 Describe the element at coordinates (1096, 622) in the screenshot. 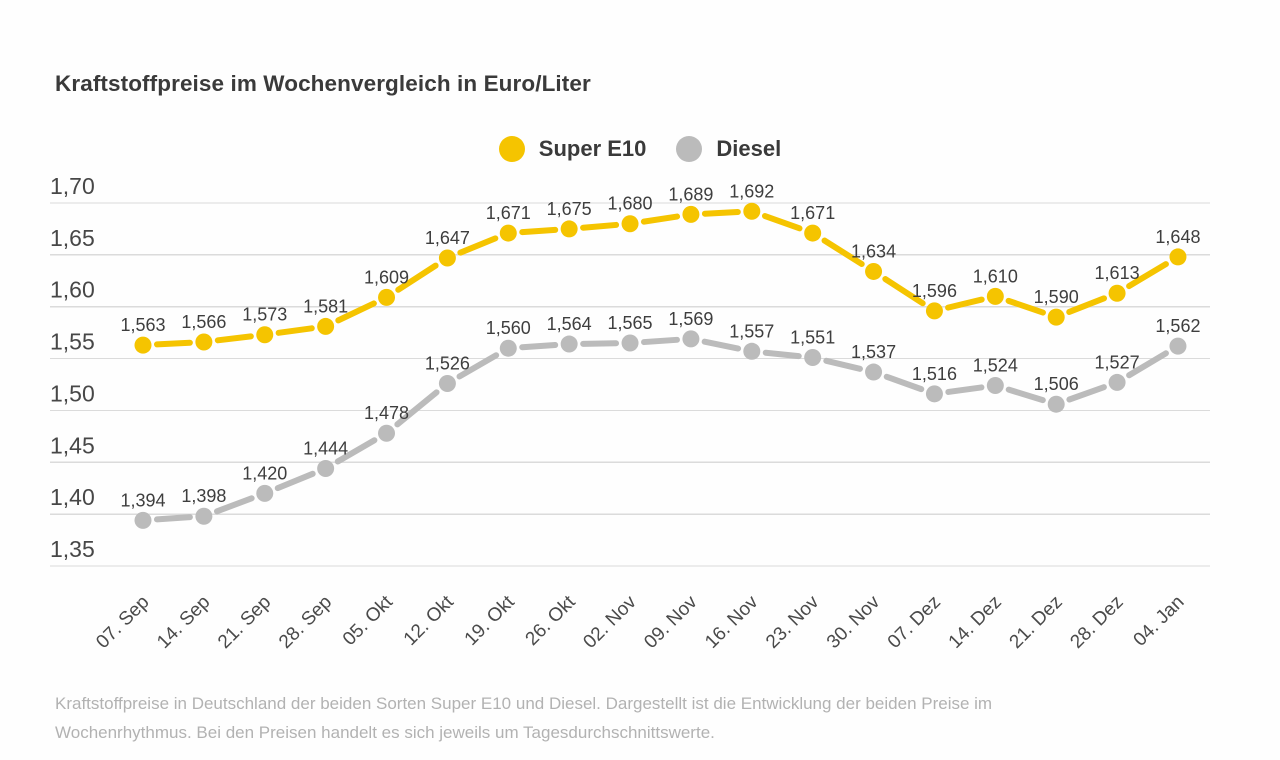

I see `x-axis-tick-label: 28. Dez` at that location.